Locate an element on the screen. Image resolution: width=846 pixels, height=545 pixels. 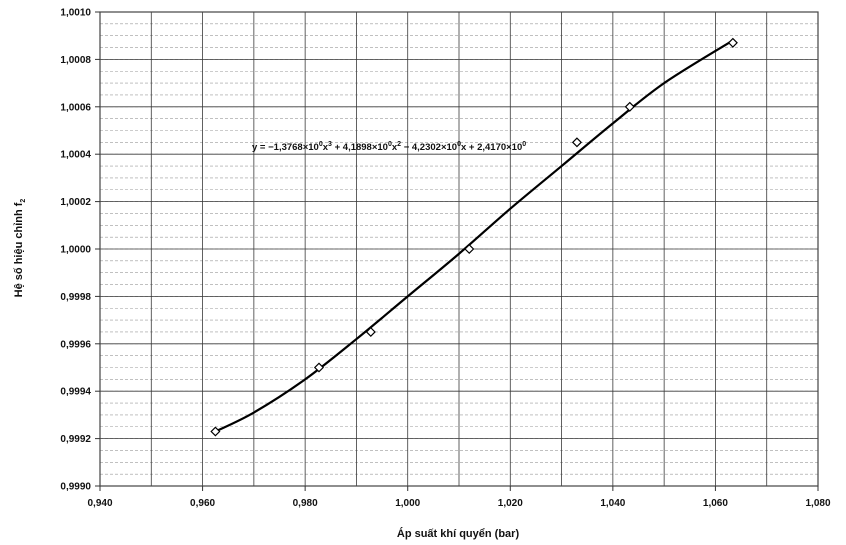
y-tick-label: 1,0002 is located at coordinates (75, 202).